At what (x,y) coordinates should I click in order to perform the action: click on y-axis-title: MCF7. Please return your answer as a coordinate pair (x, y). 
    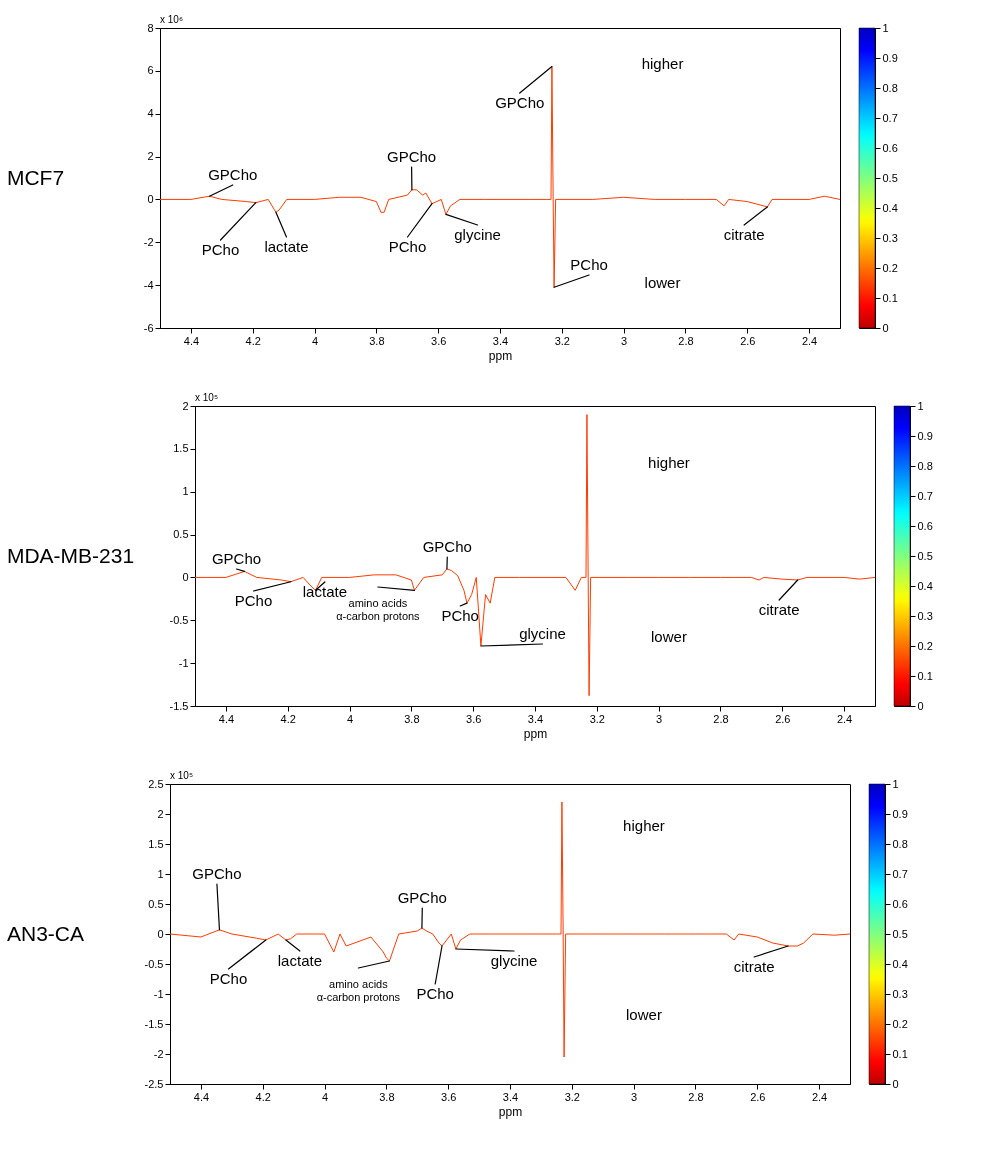
    Looking at the image, I should click on (35, 177).